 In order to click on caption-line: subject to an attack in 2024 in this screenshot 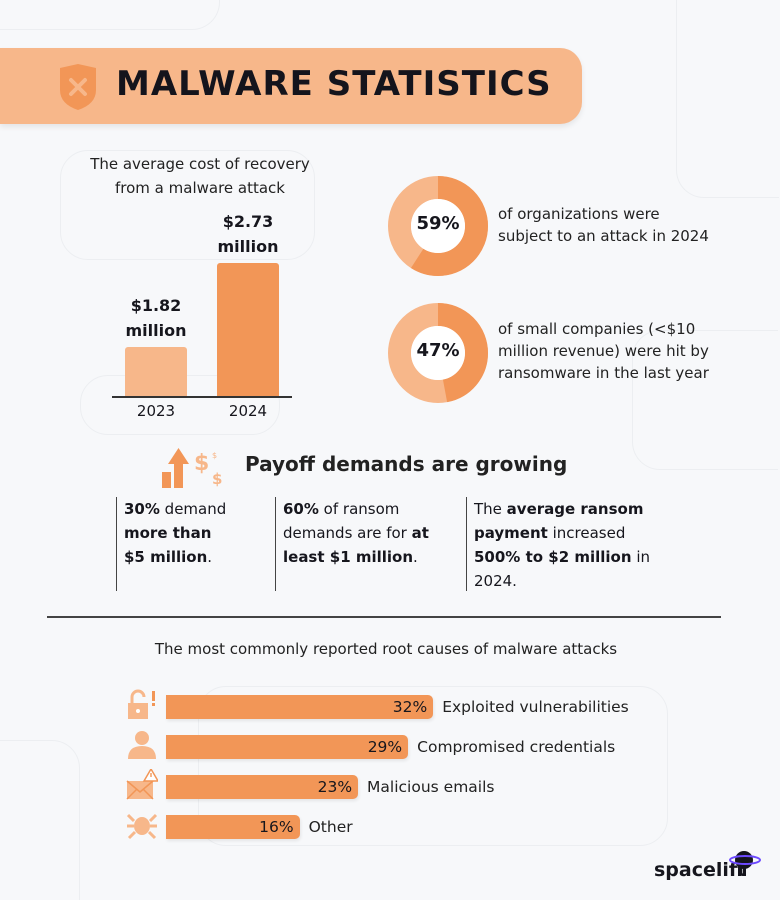, I will do `click(603, 236)`.